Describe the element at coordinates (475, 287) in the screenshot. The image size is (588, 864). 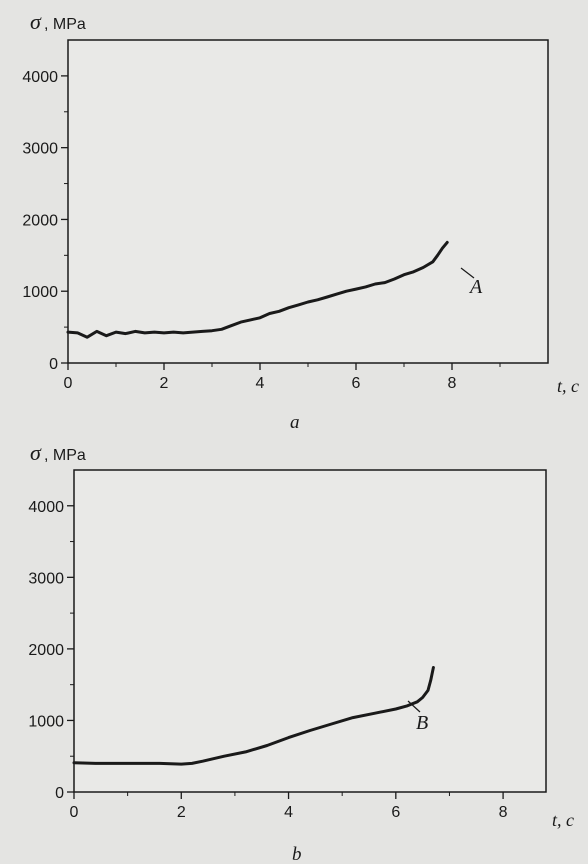
I see `curve-label-a: A` at that location.